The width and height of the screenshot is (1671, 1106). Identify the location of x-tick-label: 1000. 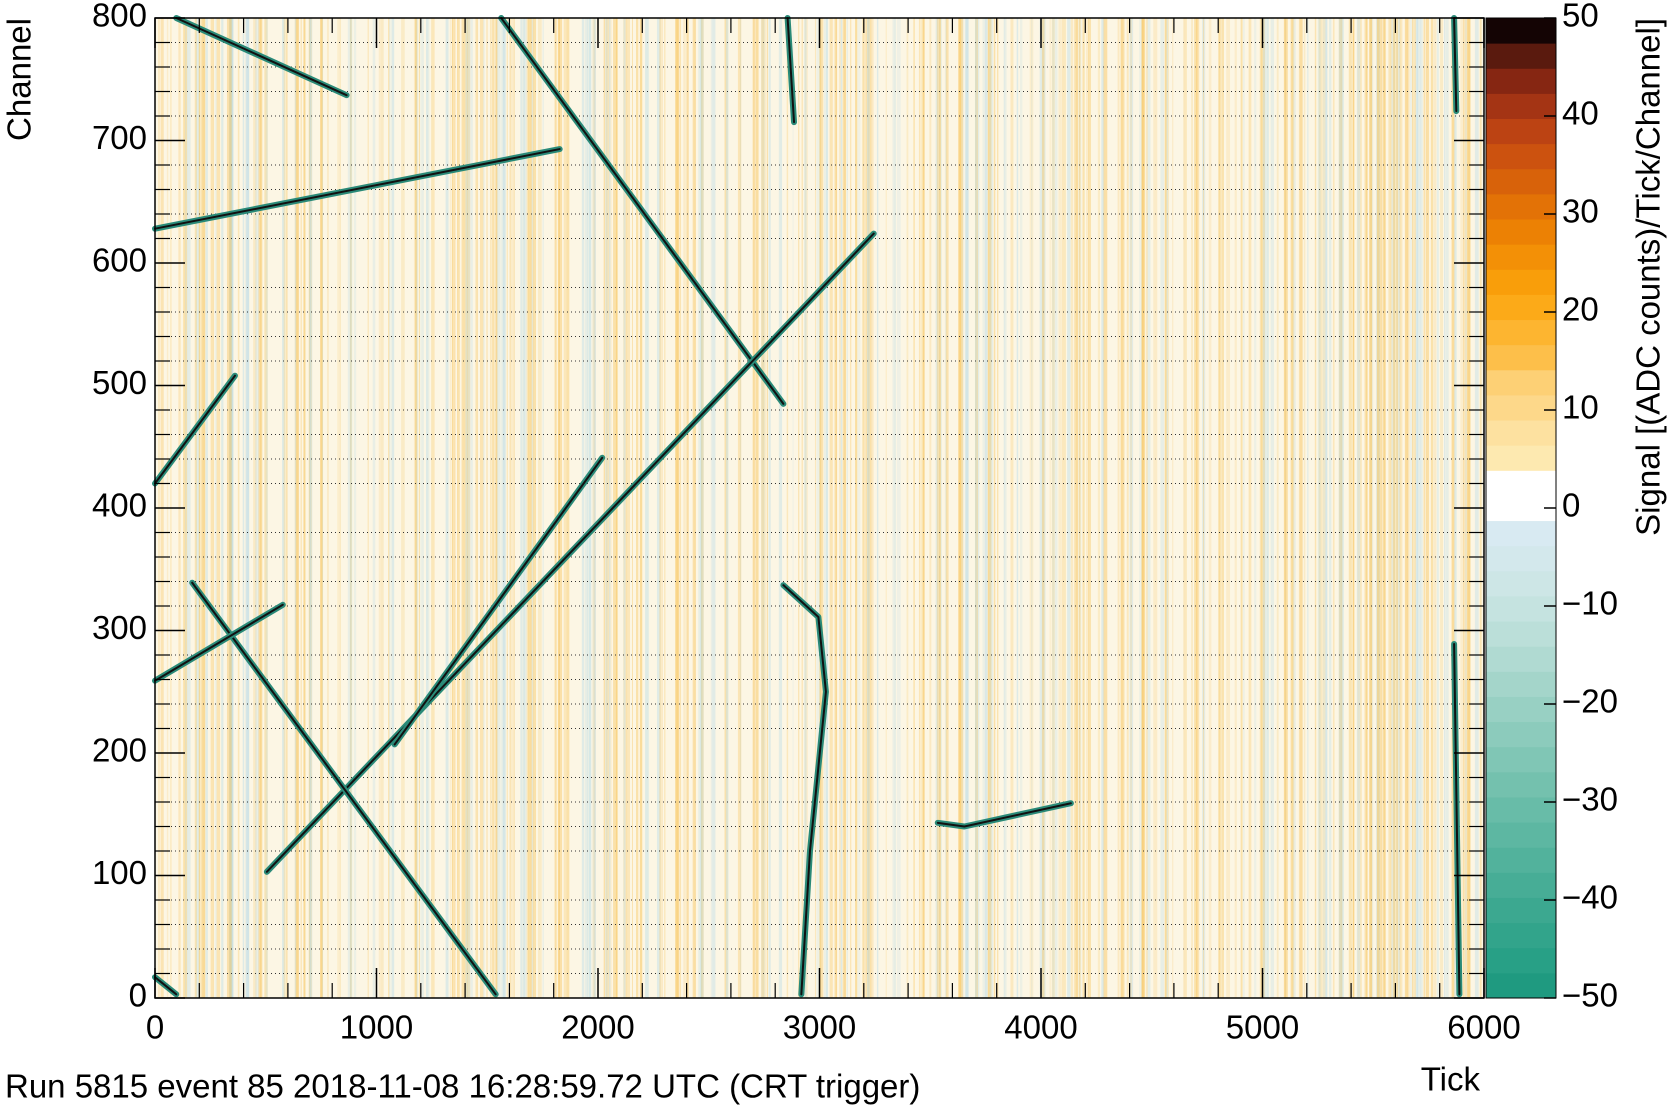
(376, 1027).